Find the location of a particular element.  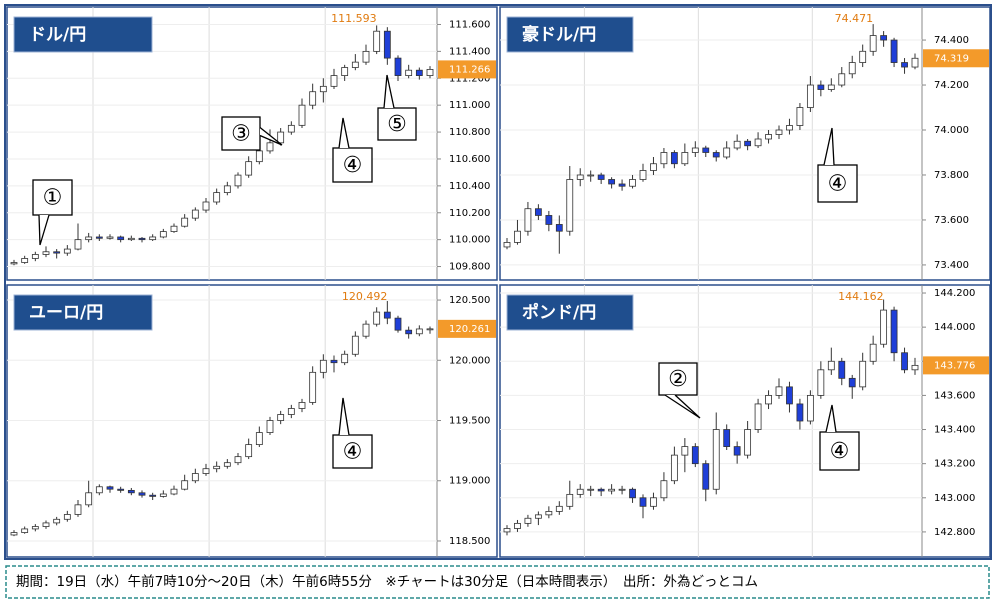

y-tick-label: 143.000 is located at coordinates (954, 498).